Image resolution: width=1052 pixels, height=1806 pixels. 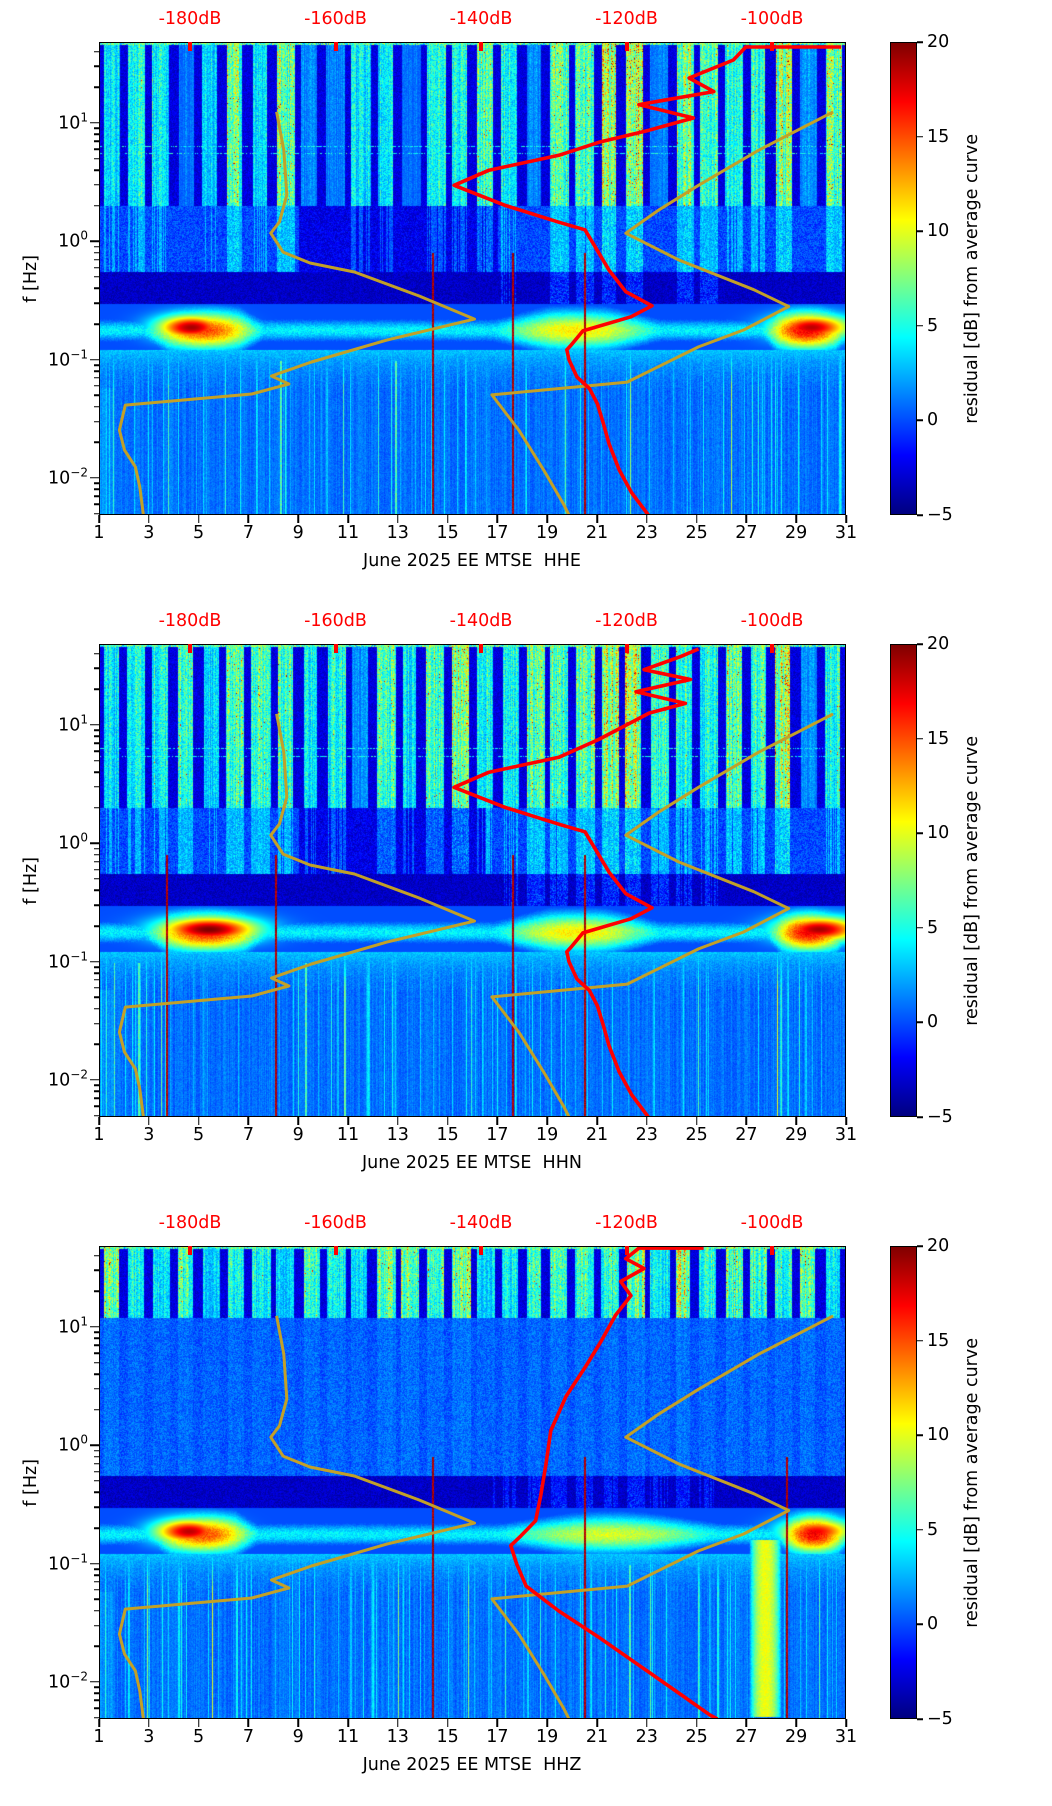 I want to click on x-tick-label: 21, so click(x=597, y=533).